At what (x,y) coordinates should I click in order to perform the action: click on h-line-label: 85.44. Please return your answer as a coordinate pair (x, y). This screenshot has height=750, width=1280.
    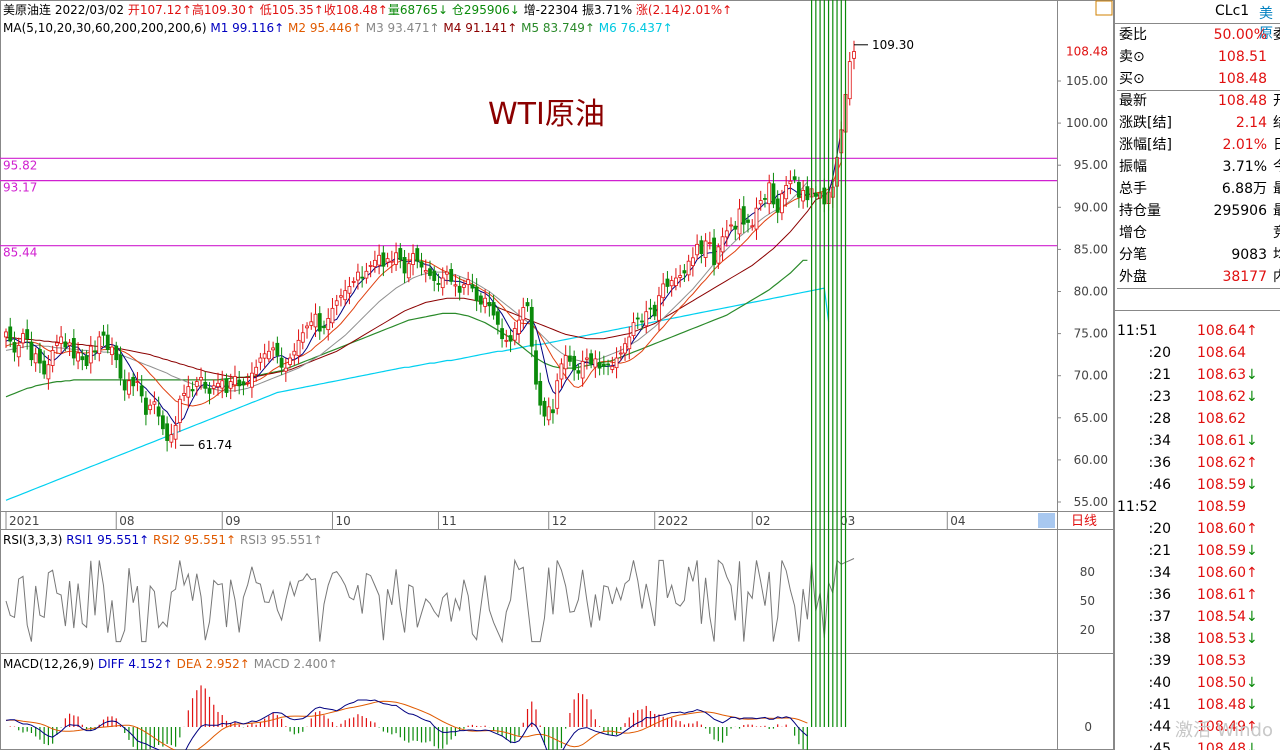
    Looking at the image, I should click on (20, 253).